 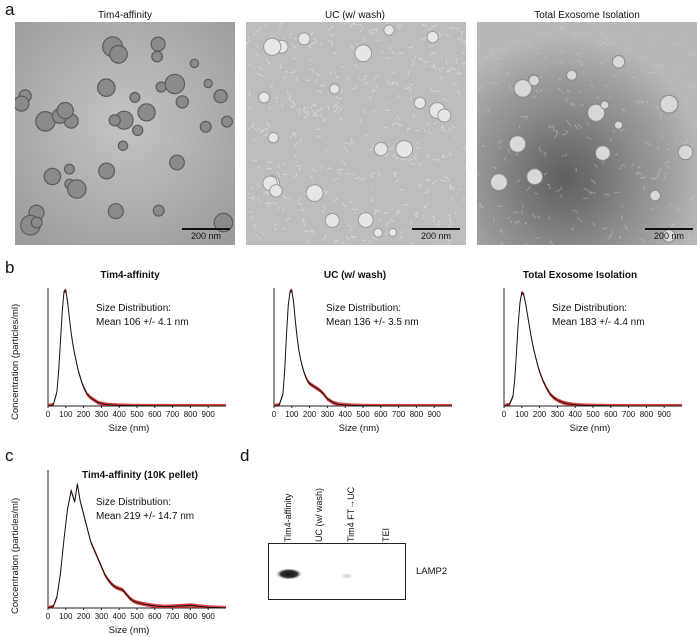 What do you see at coordinates (145, 509) in the screenshot?
I see `nta-stat-10k: Size Distribution: Mean 219 +/- 14.7 nm` at bounding box center [145, 509].